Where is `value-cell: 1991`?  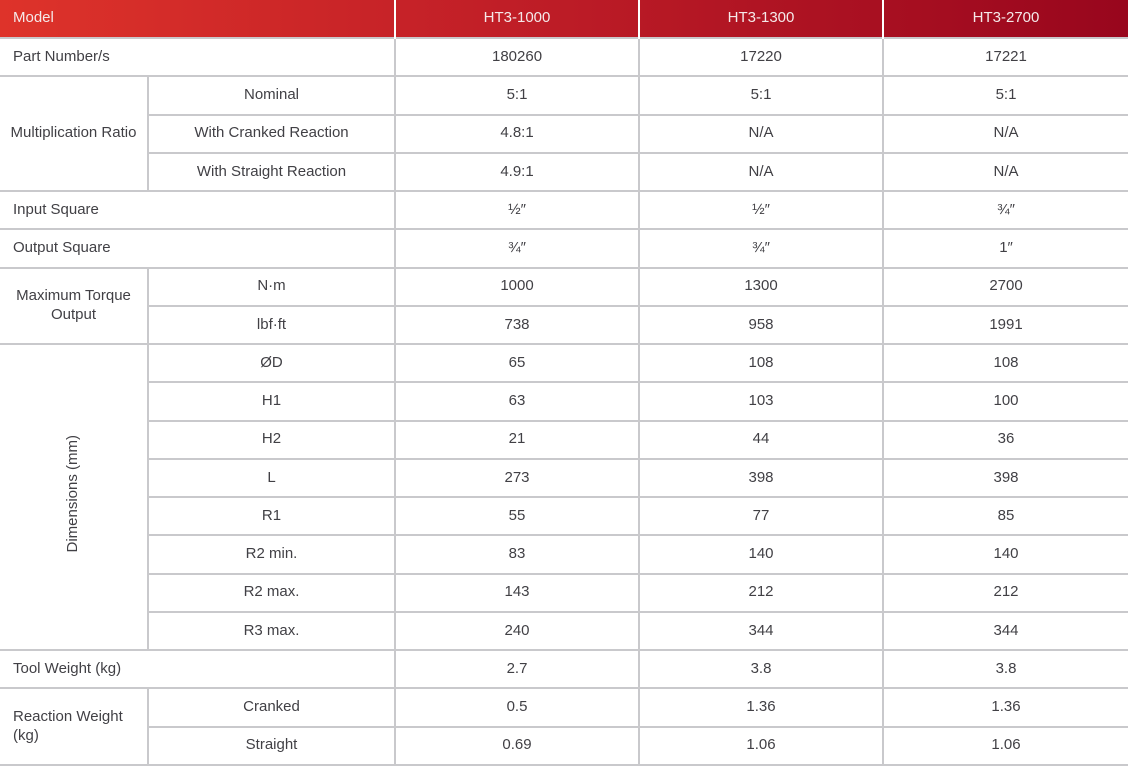
value-cell: 1991 is located at coordinates (1005, 325).